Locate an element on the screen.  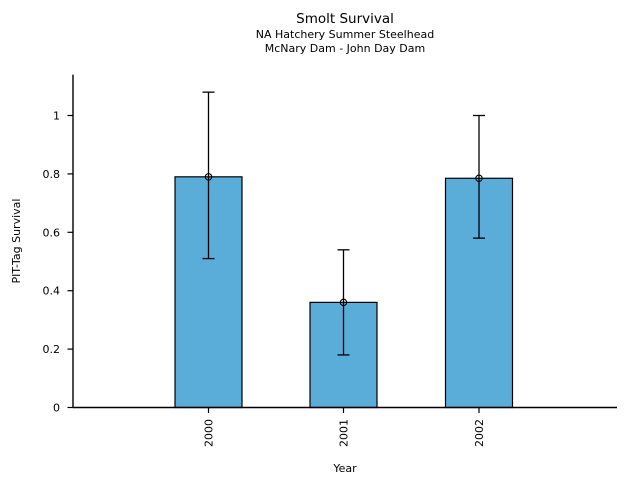
y-tick-label-0: 0 is located at coordinates (56, 408).